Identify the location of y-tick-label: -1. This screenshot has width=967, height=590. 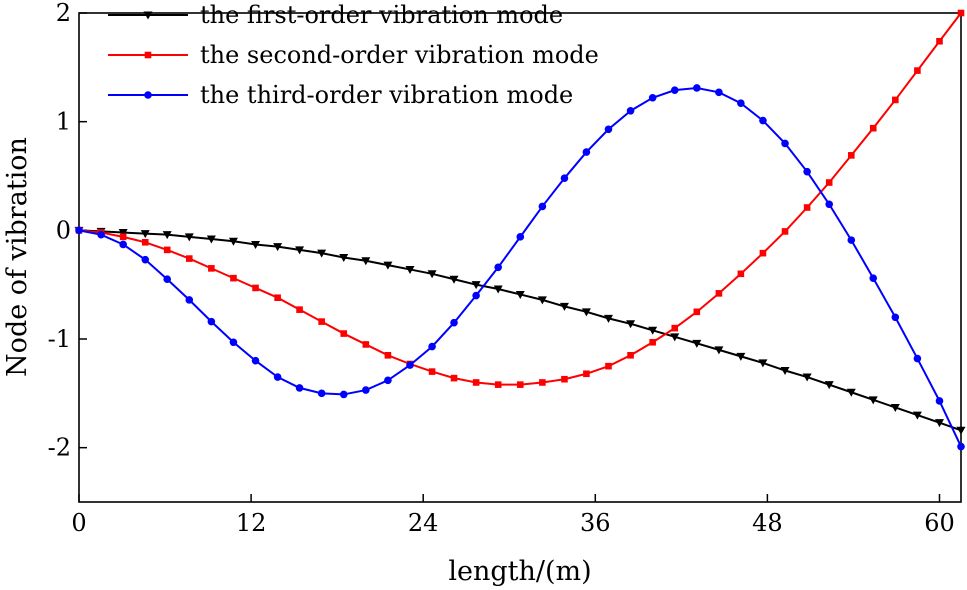
(59, 339).